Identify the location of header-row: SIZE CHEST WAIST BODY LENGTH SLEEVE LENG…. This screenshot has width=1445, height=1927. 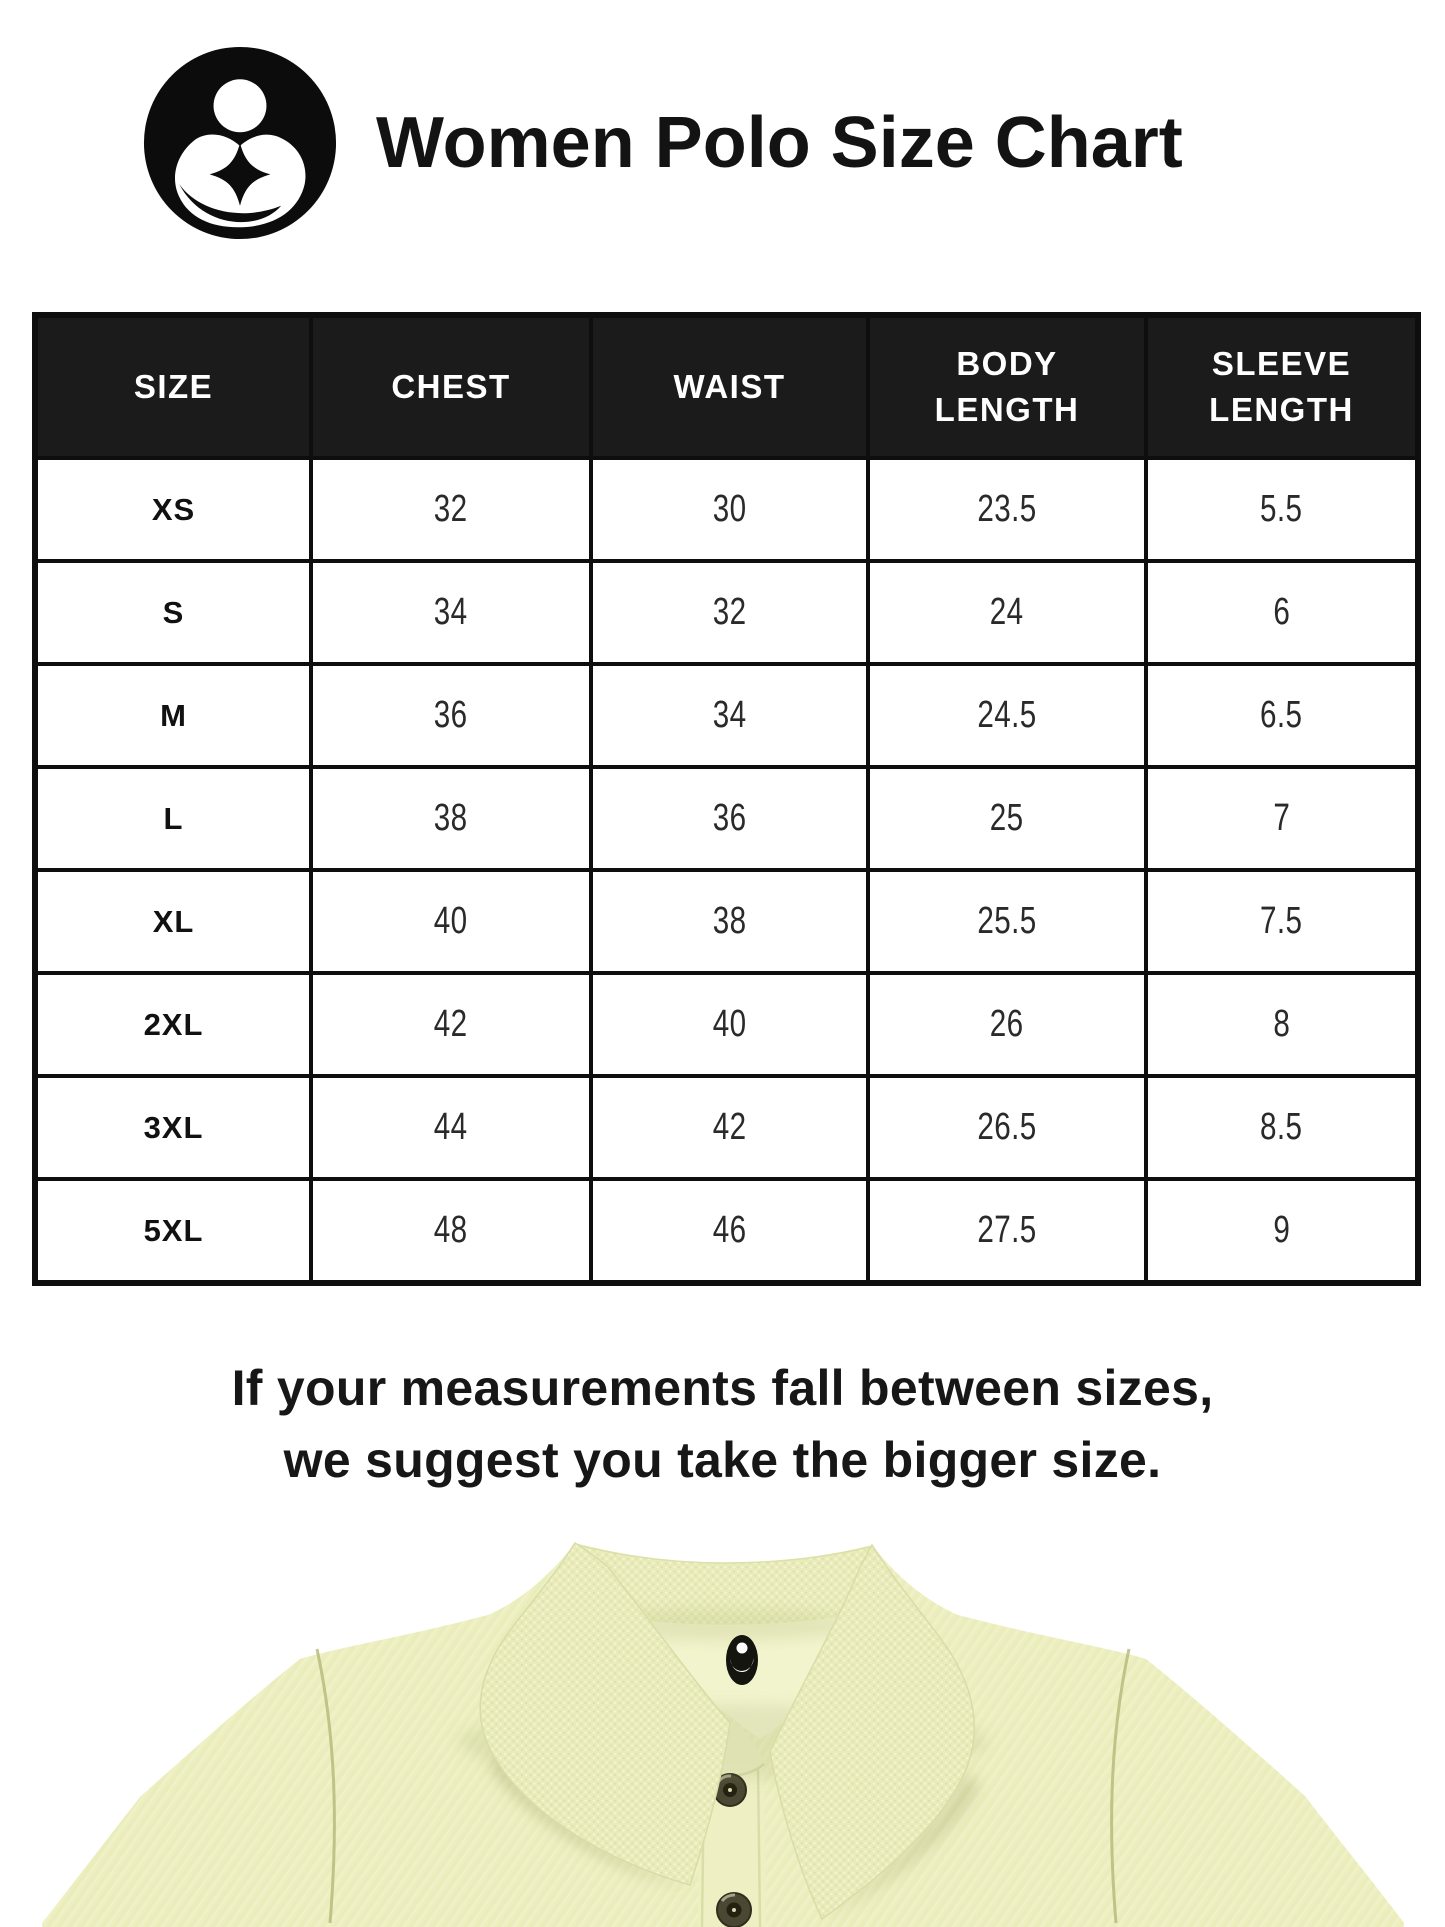
(726, 386).